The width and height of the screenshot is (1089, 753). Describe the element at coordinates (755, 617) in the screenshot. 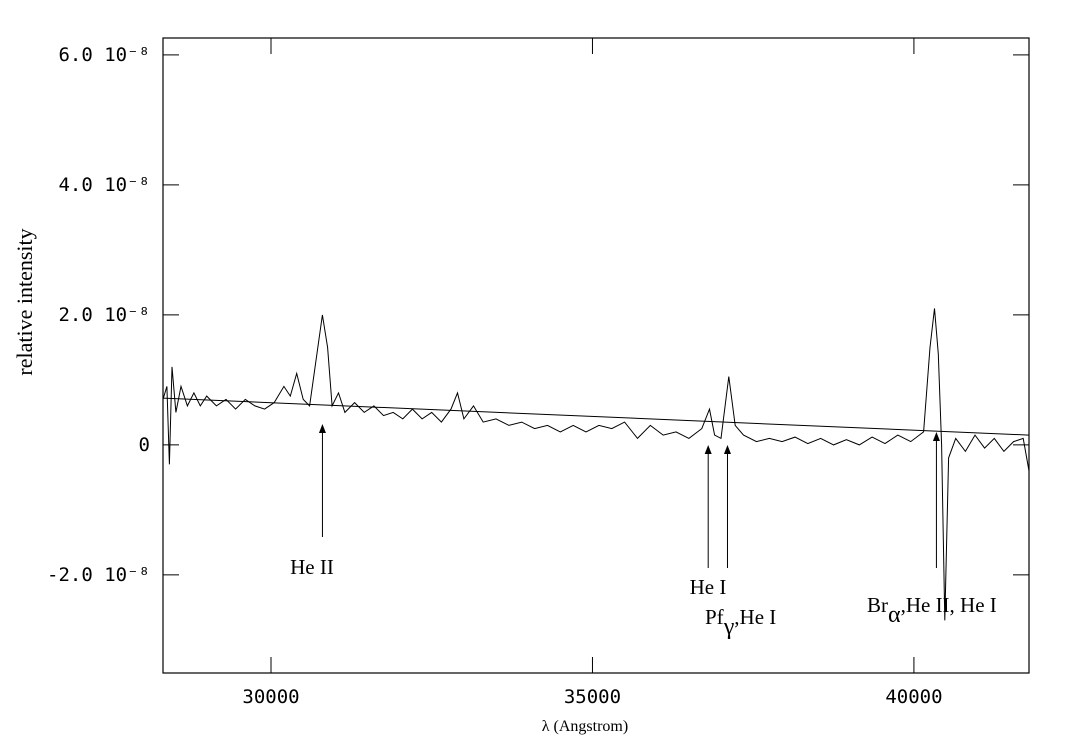

I see `annotation-text: ,He I` at that location.